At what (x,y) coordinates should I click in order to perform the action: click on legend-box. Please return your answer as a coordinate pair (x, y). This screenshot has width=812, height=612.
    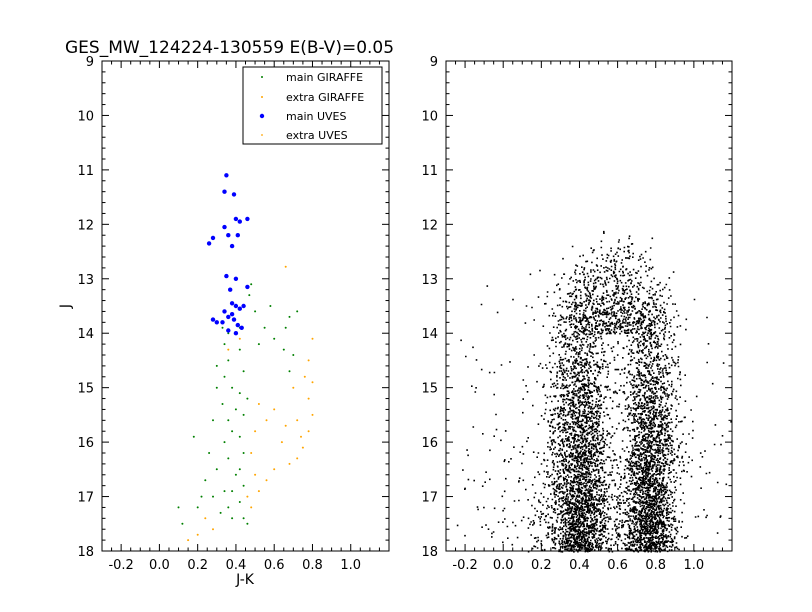
    Looking at the image, I should click on (312, 105).